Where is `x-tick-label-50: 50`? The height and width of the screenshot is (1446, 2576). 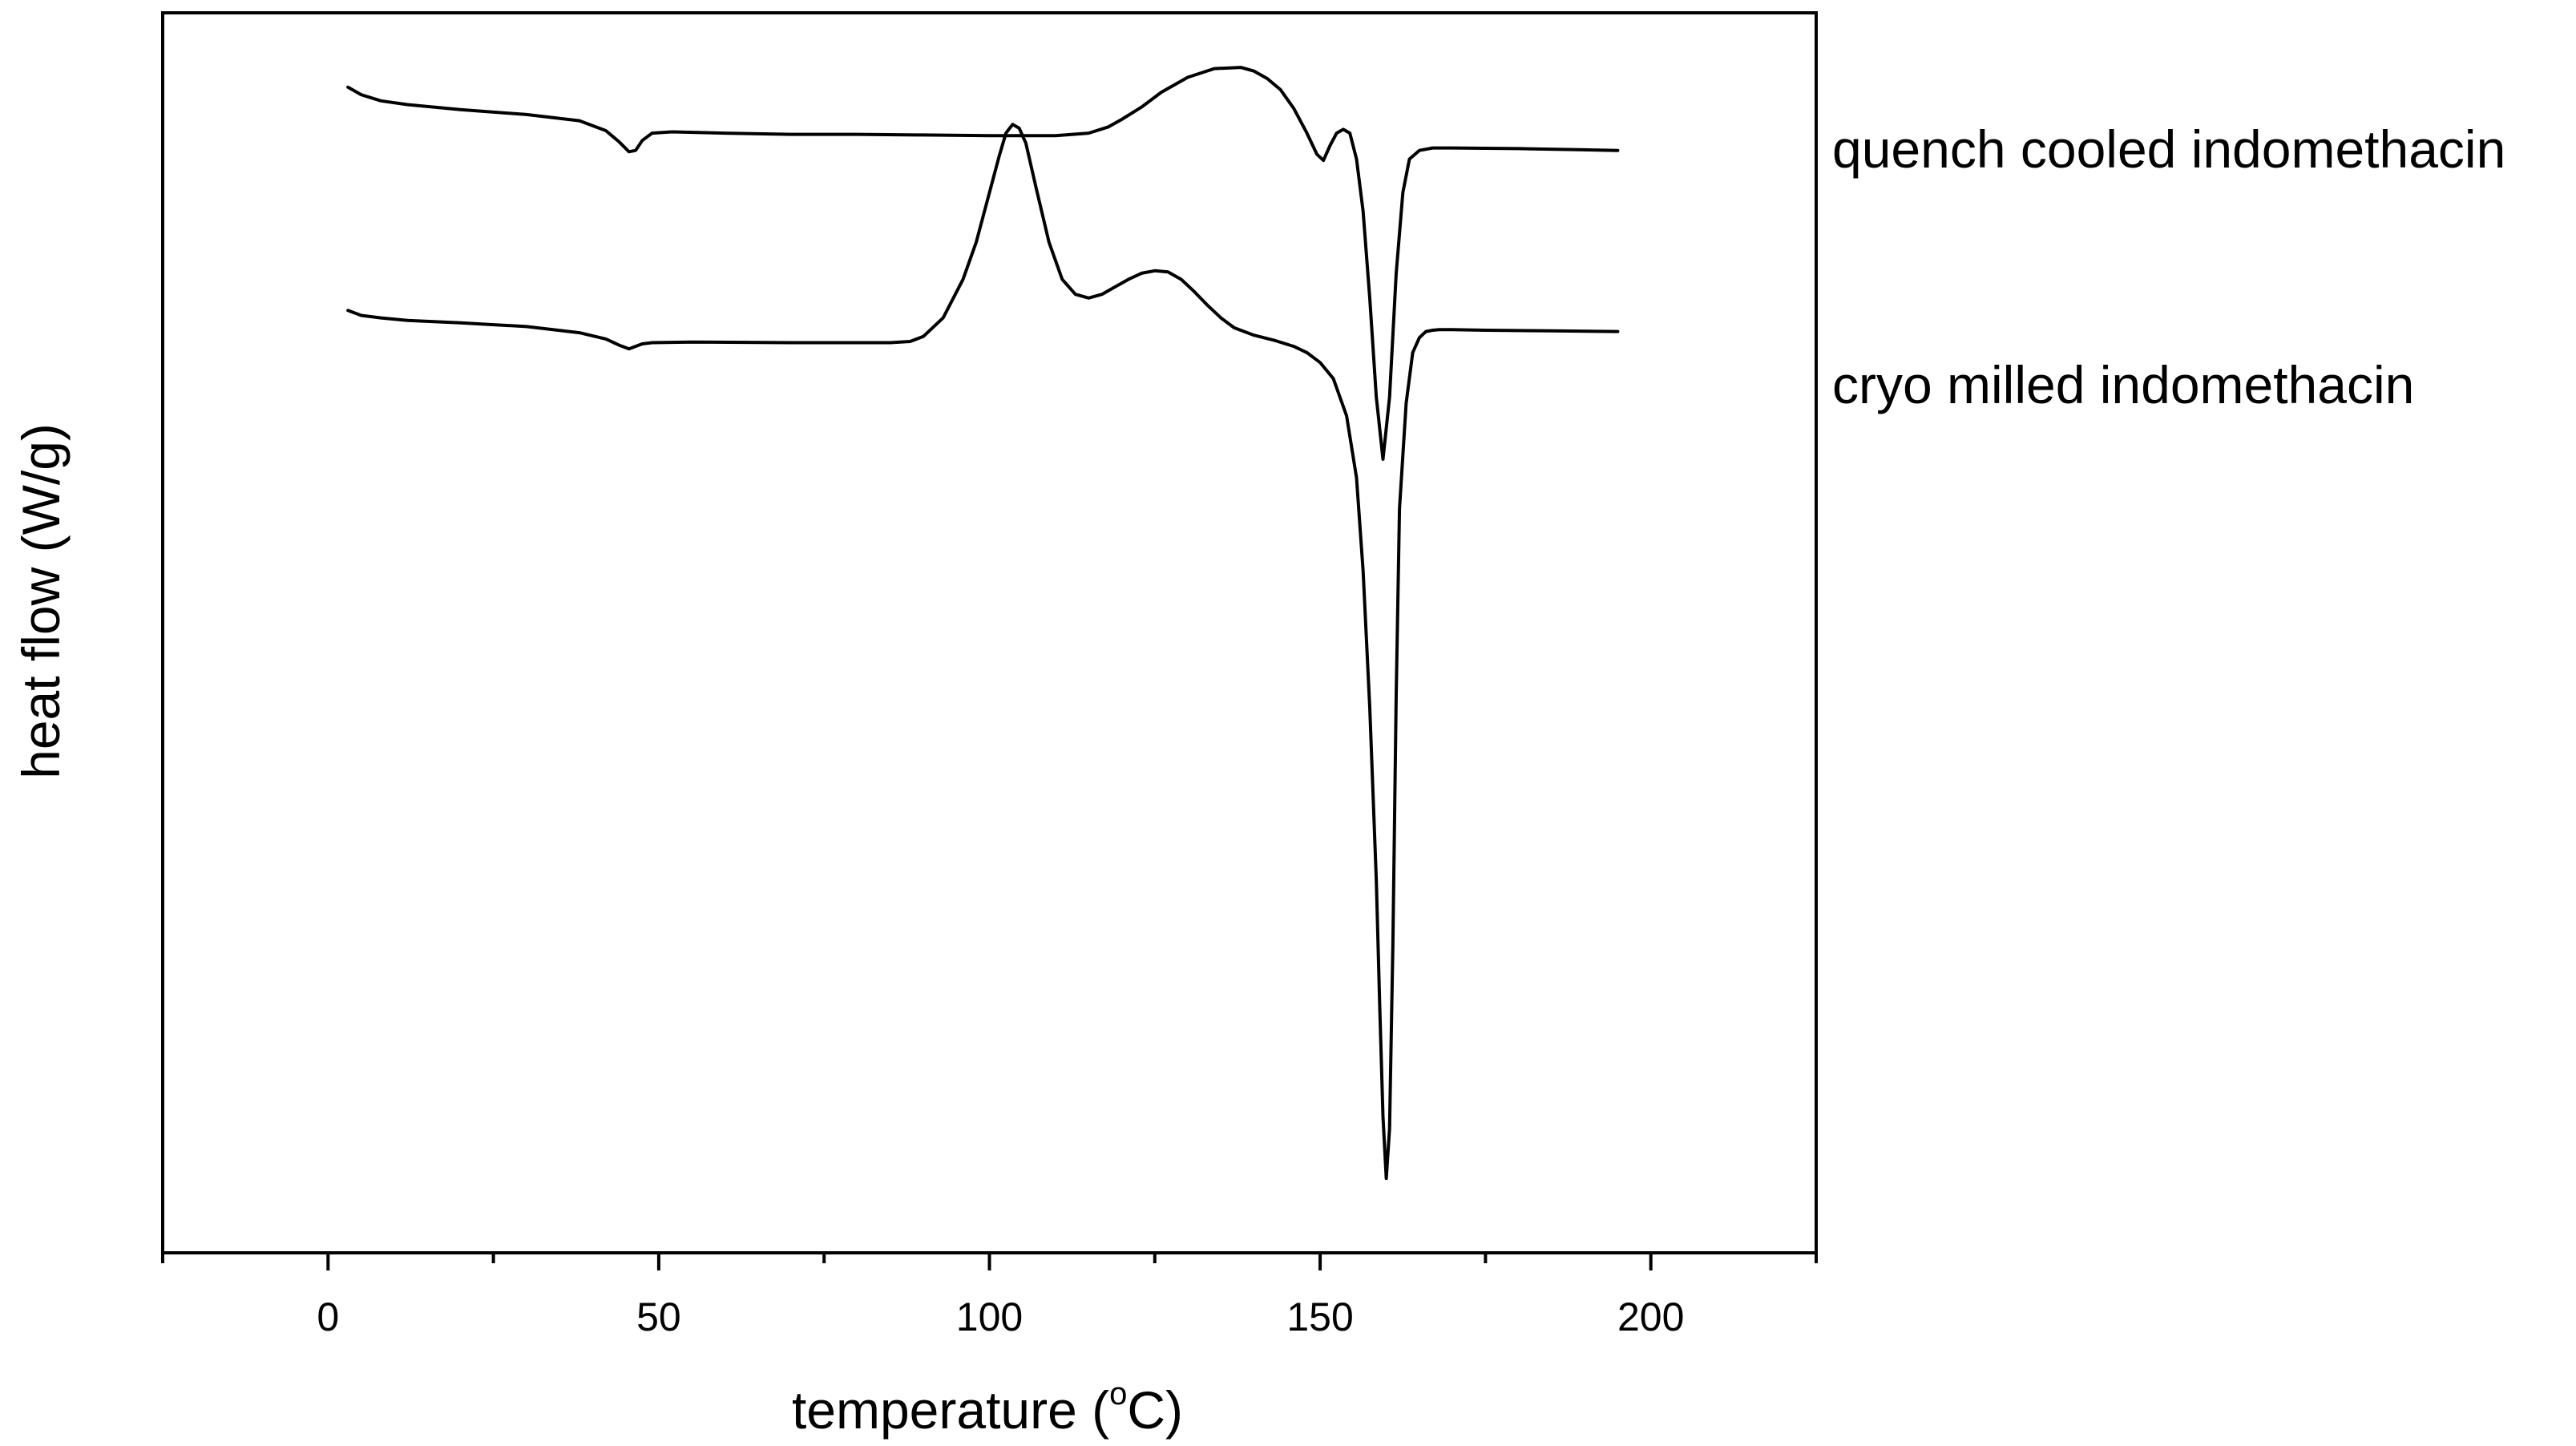
x-tick-label-50: 50 is located at coordinates (659, 1317).